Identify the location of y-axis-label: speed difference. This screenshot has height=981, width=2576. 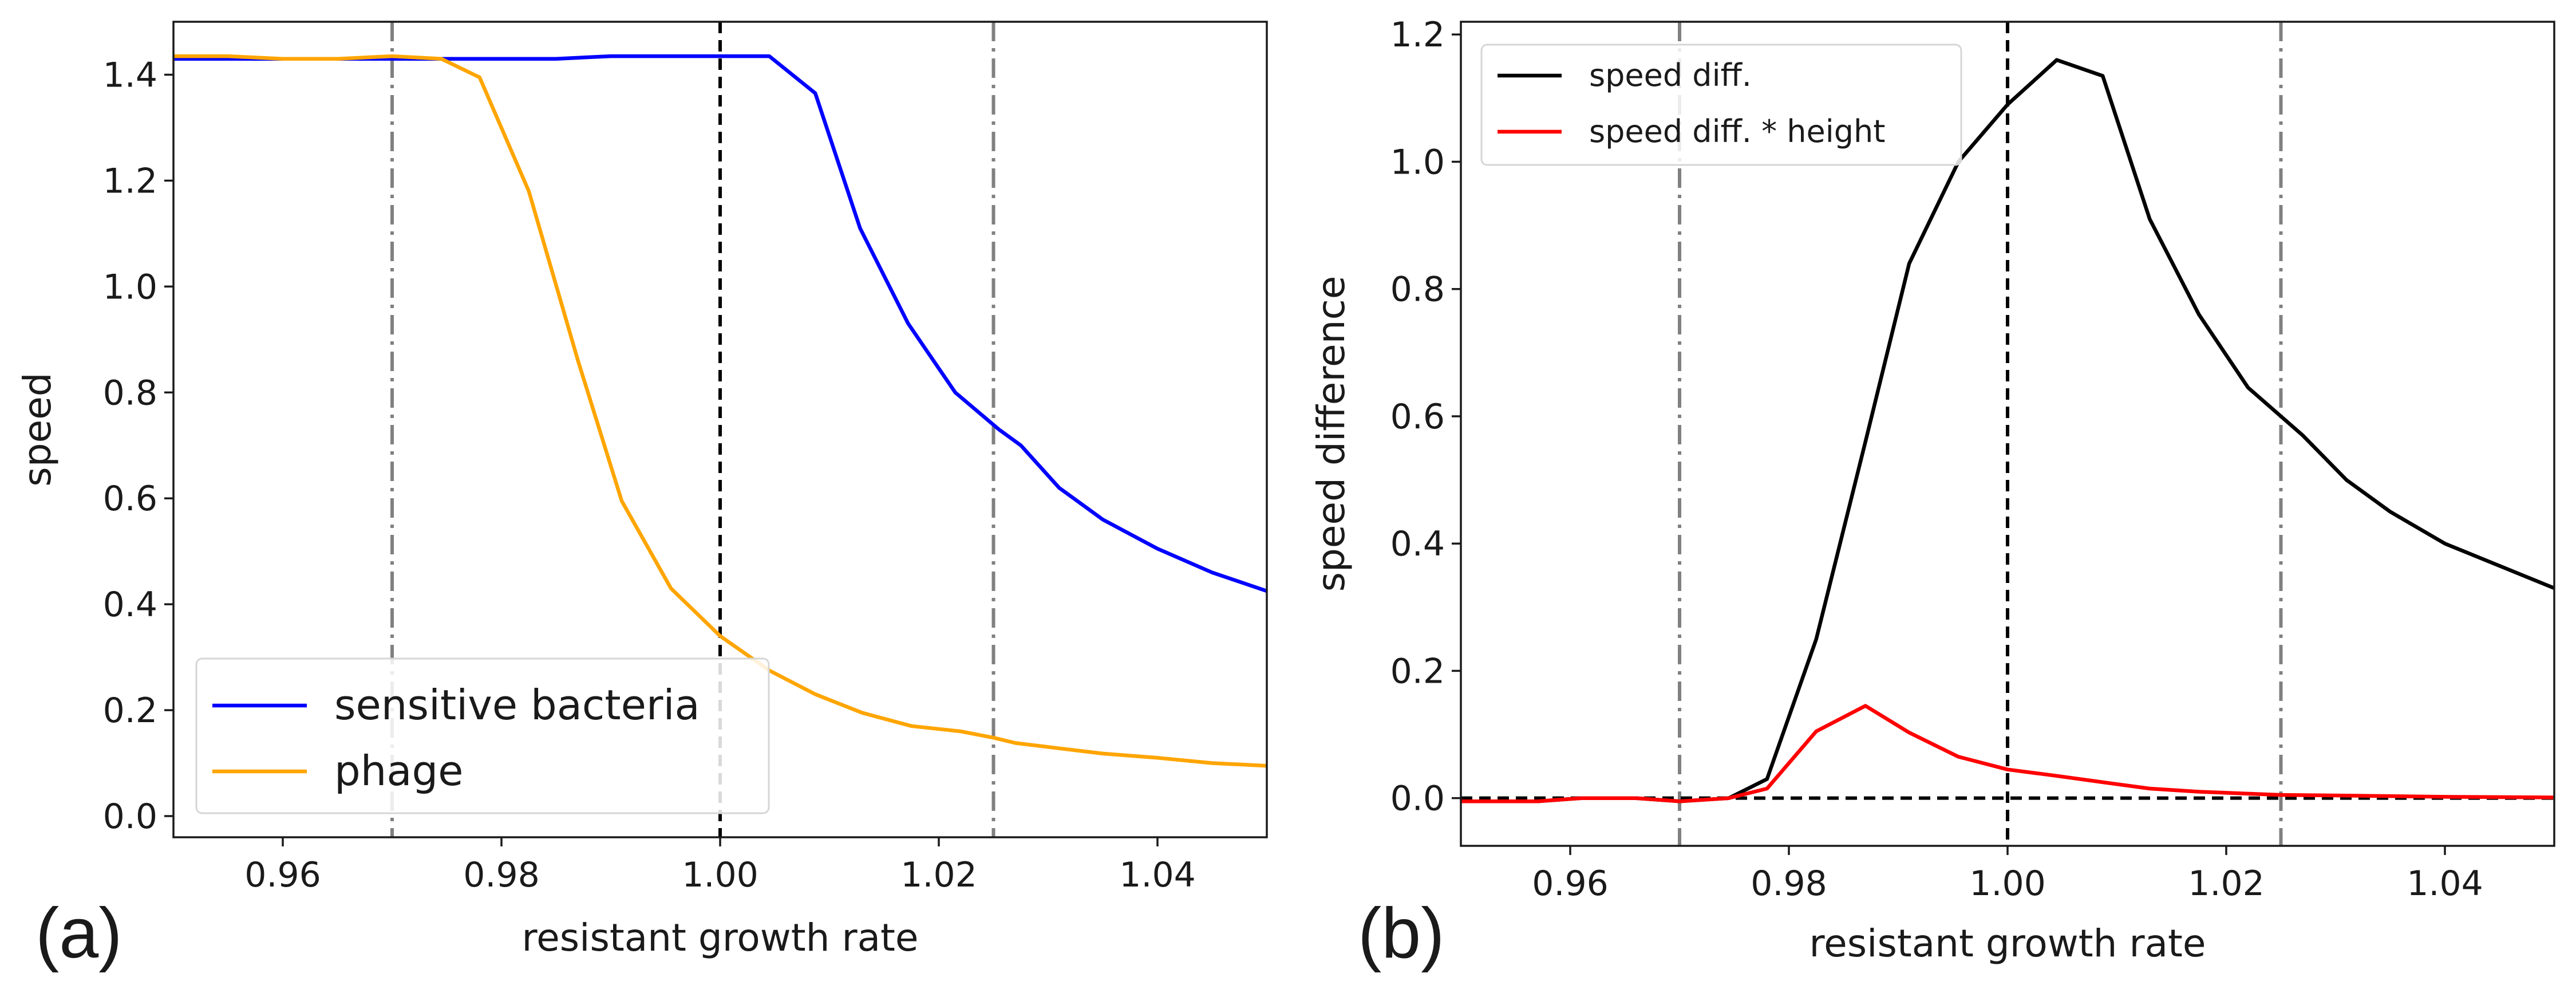
(1331, 434).